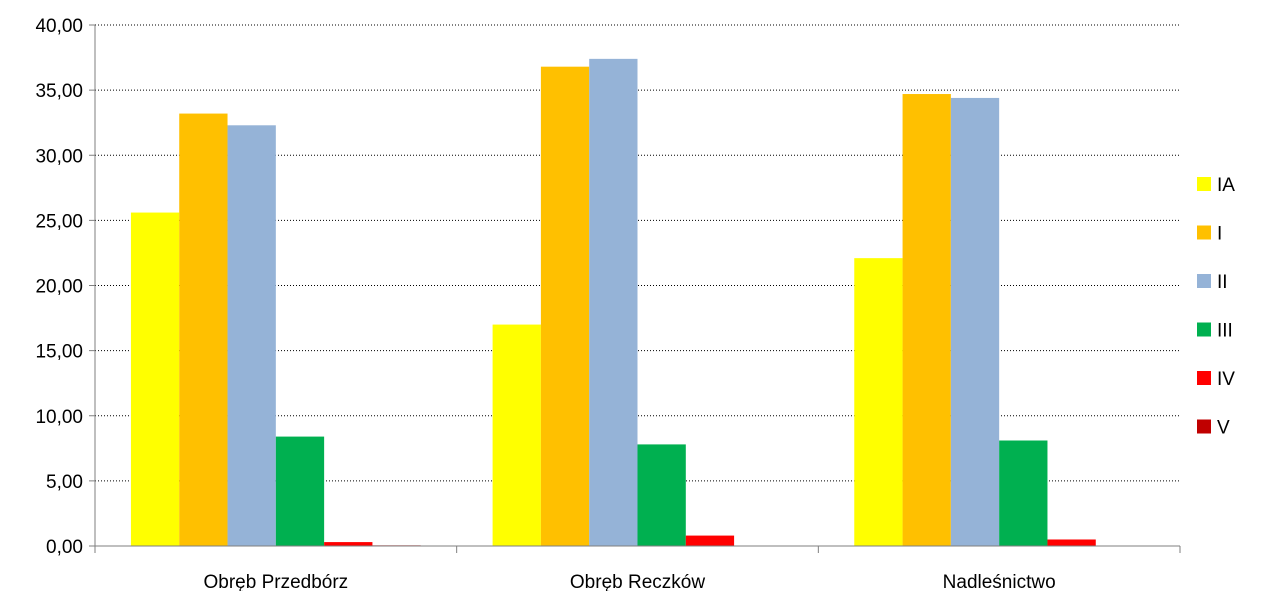 This screenshot has height=591, width=1266. I want to click on y-tick-label: 10,00, so click(59, 417).